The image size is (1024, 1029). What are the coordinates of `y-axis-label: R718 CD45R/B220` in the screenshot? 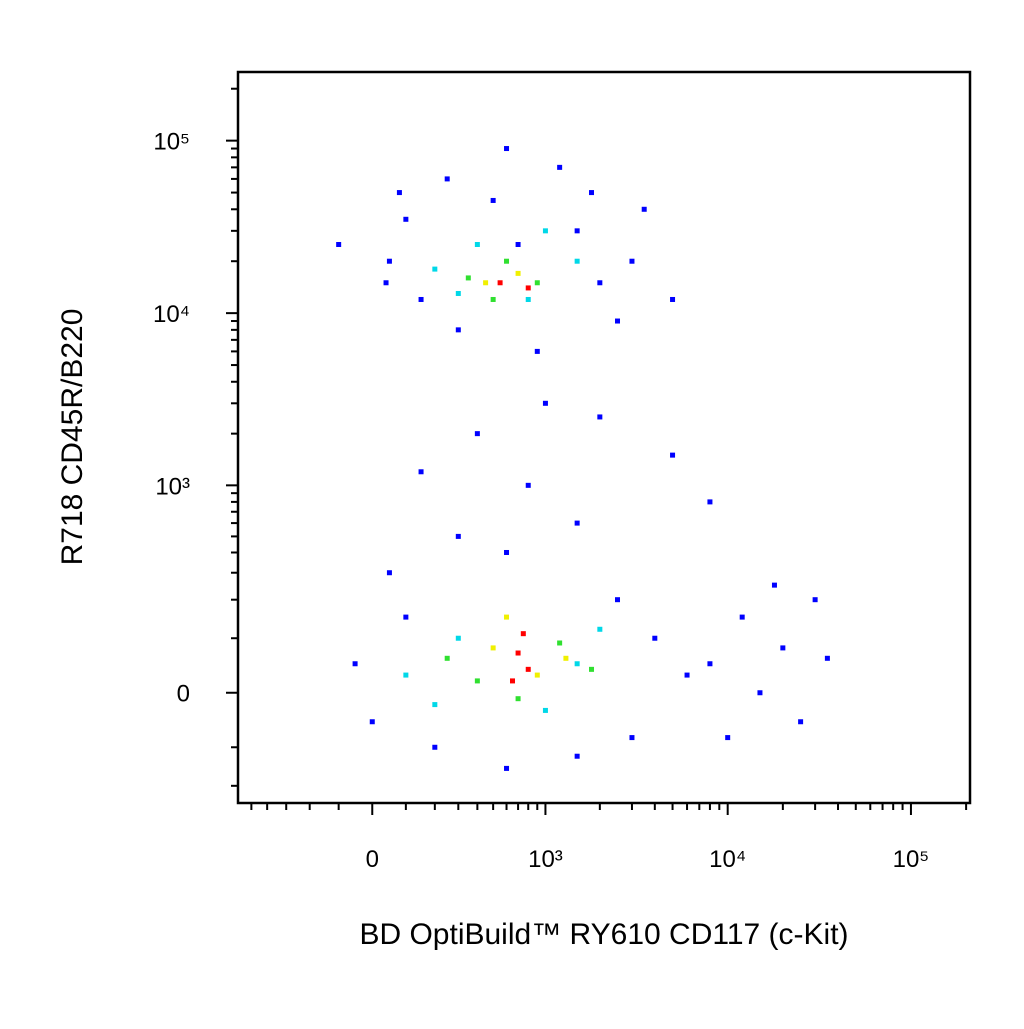 It's located at (72, 437).